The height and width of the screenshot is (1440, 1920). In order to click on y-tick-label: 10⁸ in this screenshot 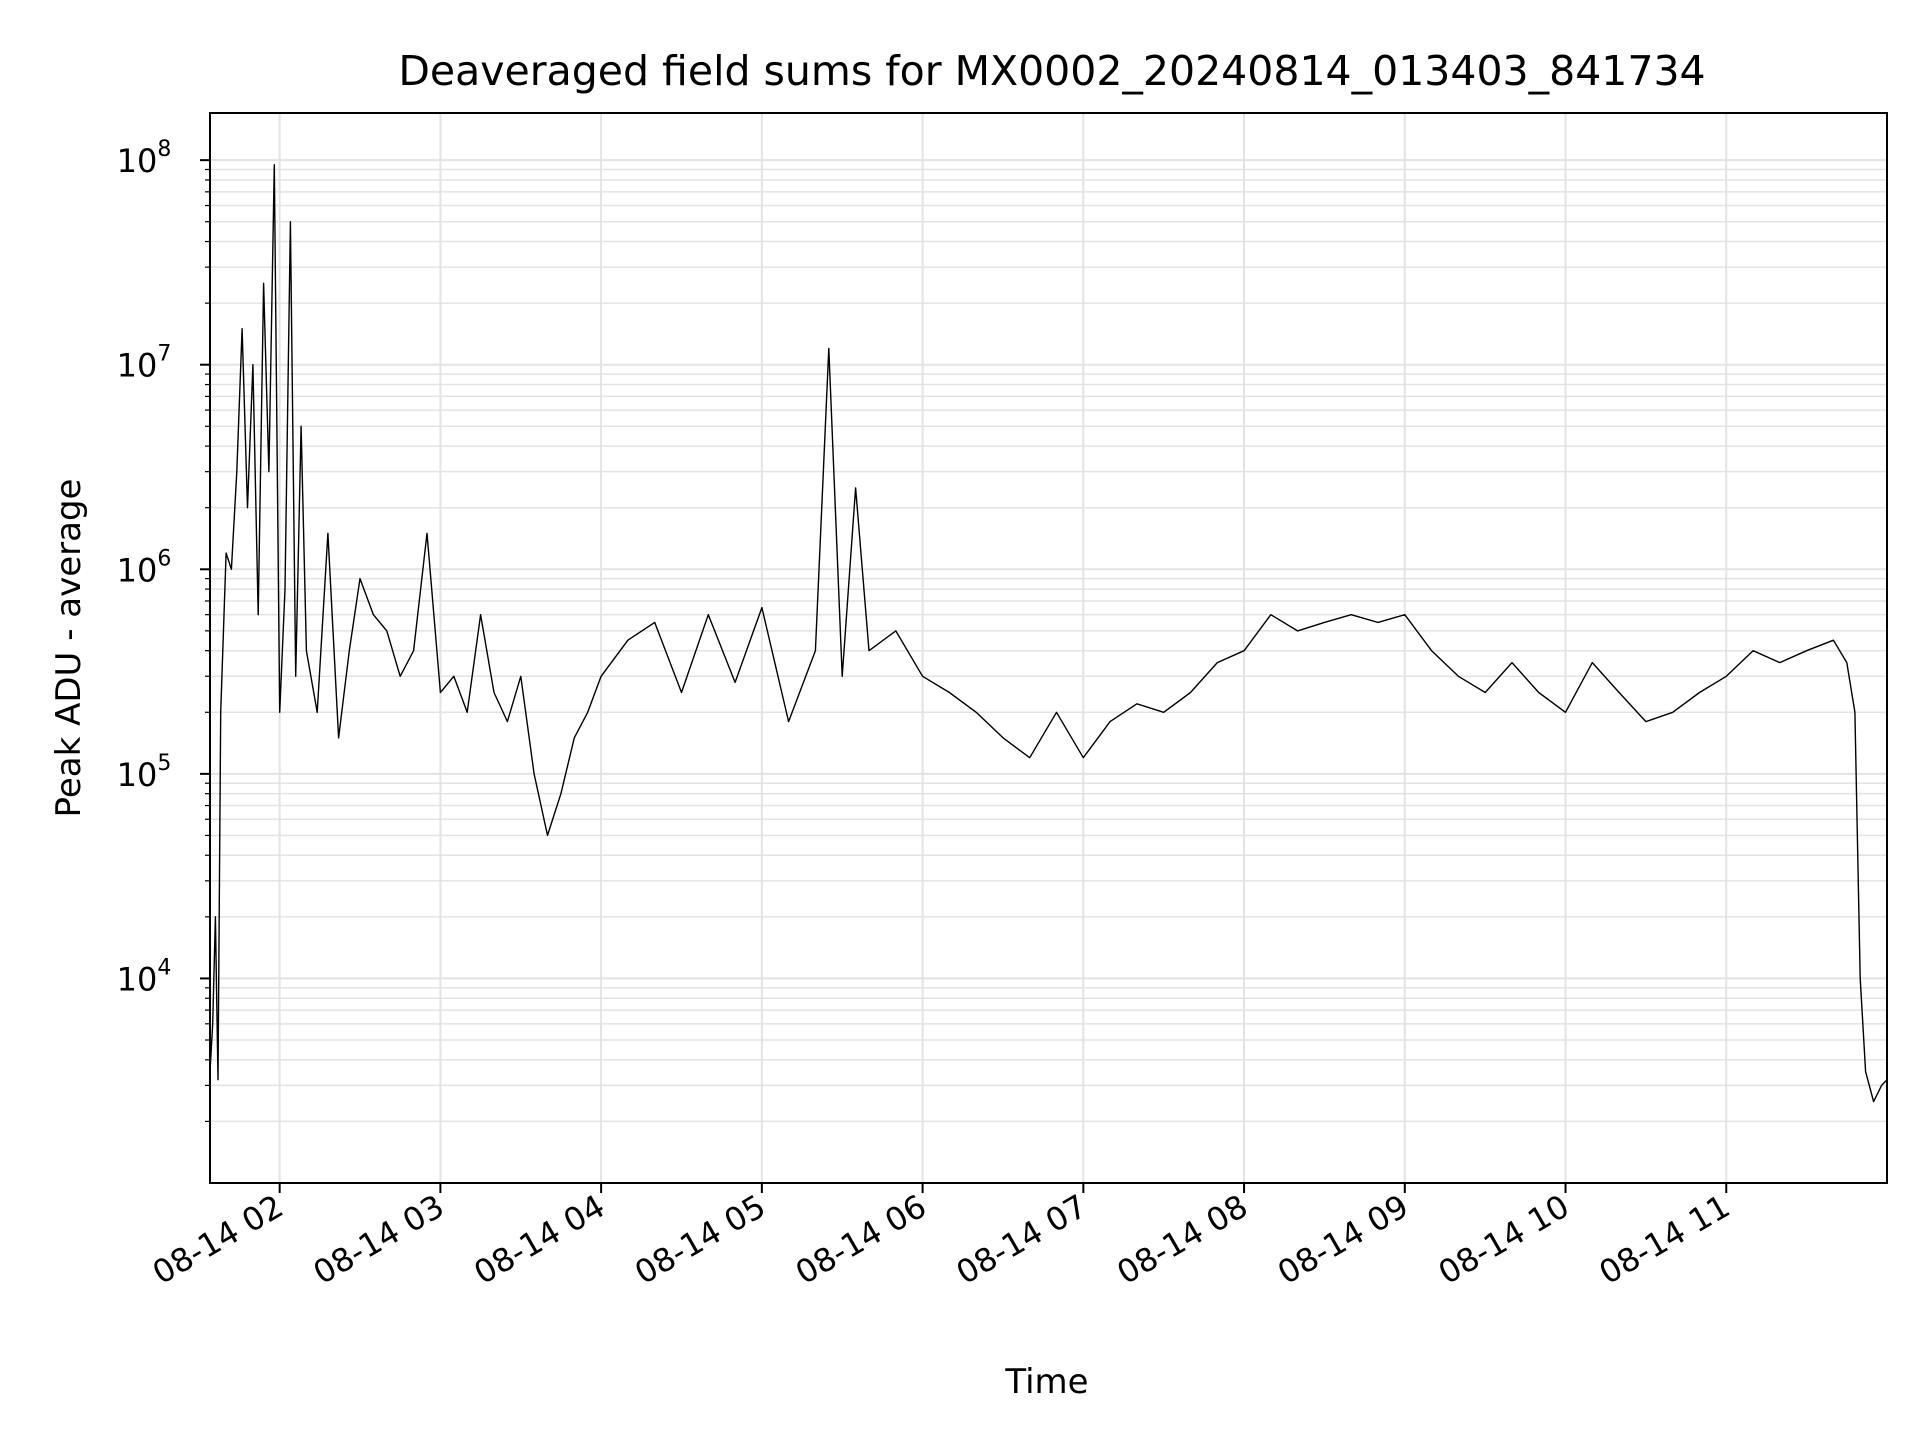, I will do `click(144, 158)`.